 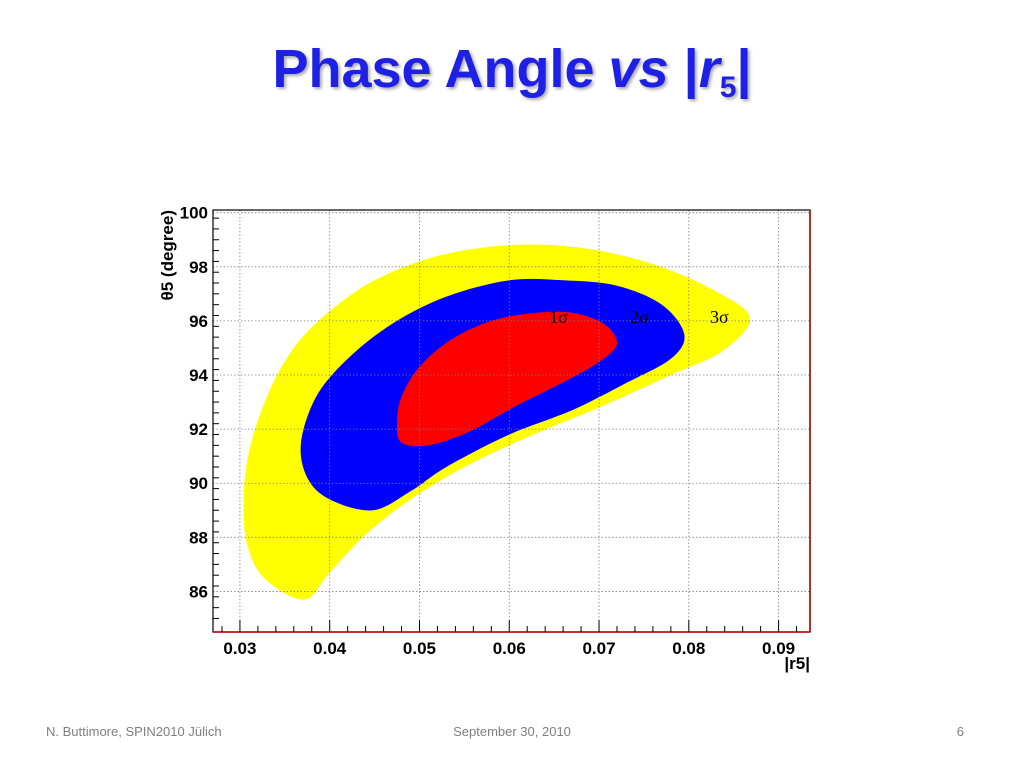 What do you see at coordinates (728, 87) in the screenshot?
I see `title-subscript: 5` at bounding box center [728, 87].